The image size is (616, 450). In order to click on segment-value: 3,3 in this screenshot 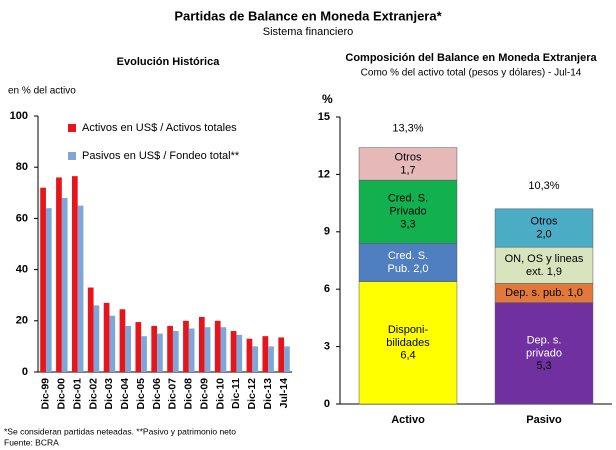, I will do `click(407, 225)`.